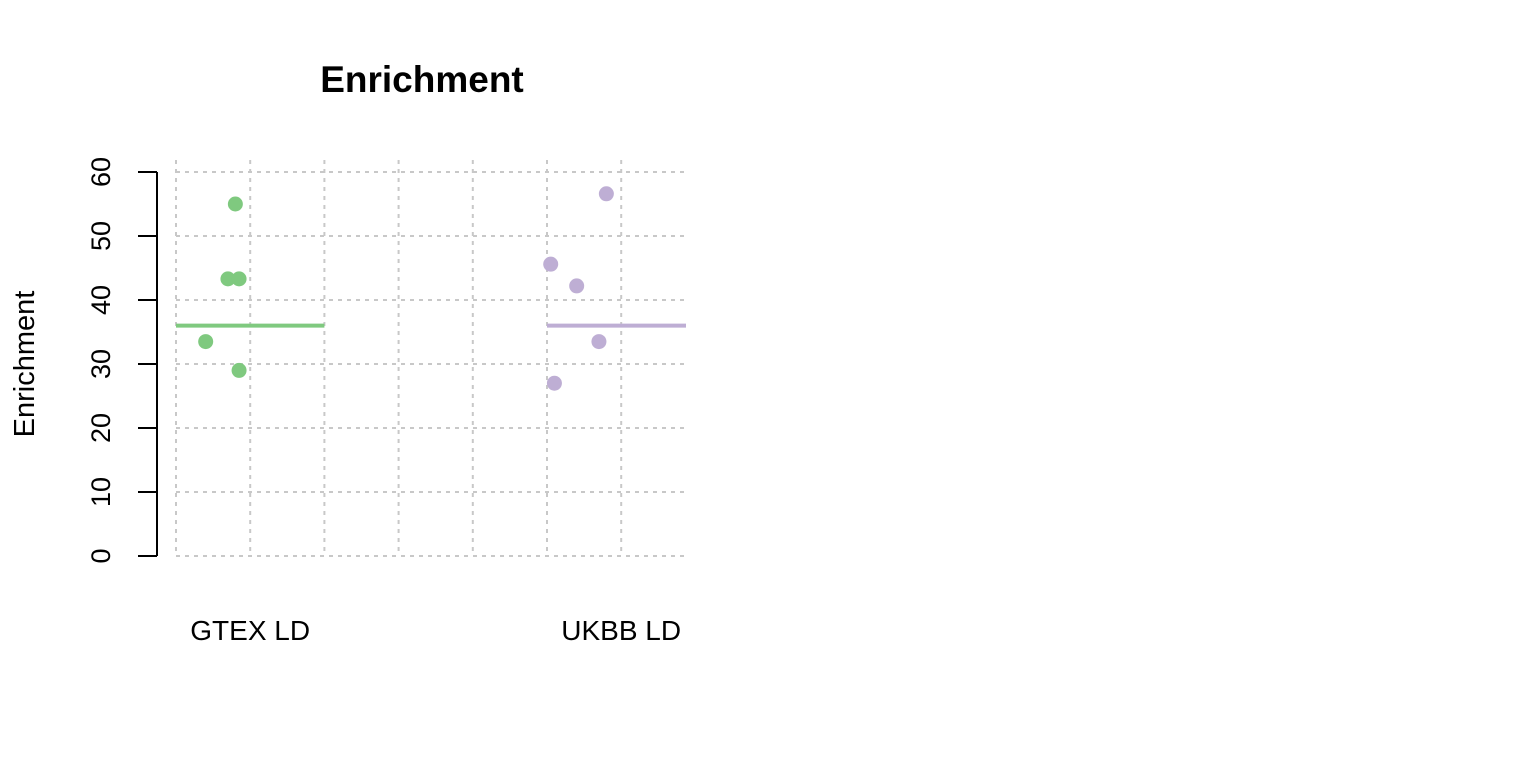  Describe the element at coordinates (621, 630) in the screenshot. I see `x-category-label: UKBB LD` at that location.